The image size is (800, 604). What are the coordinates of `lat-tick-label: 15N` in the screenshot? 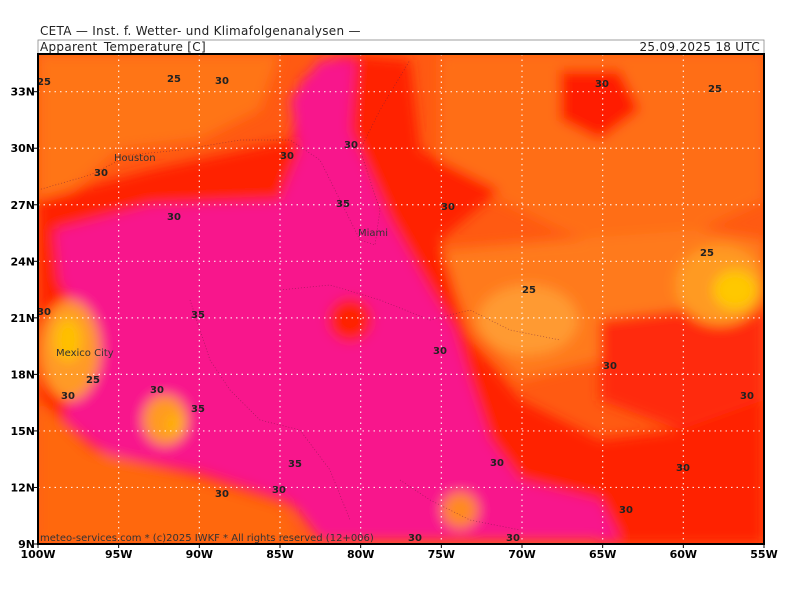 It's located at (22, 431).